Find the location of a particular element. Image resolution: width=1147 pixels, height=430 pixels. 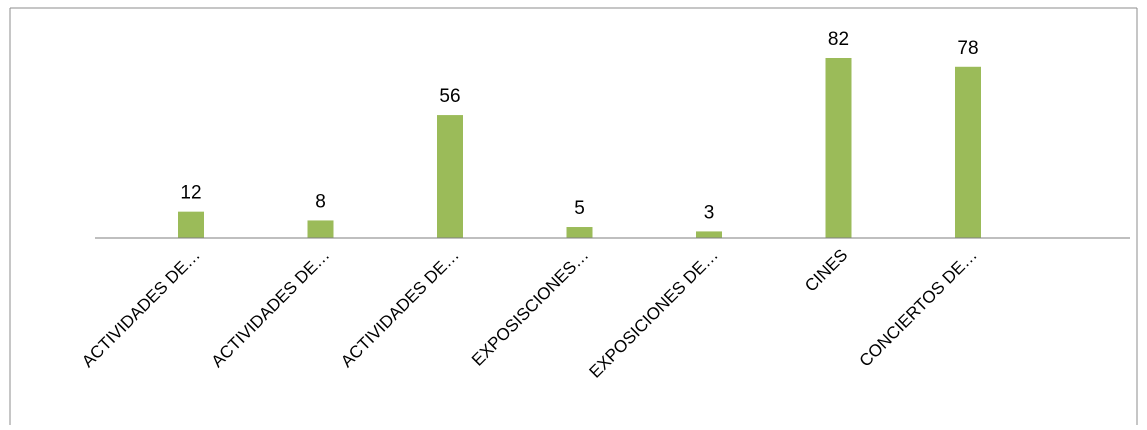

data-label: 82 is located at coordinates (838, 39).